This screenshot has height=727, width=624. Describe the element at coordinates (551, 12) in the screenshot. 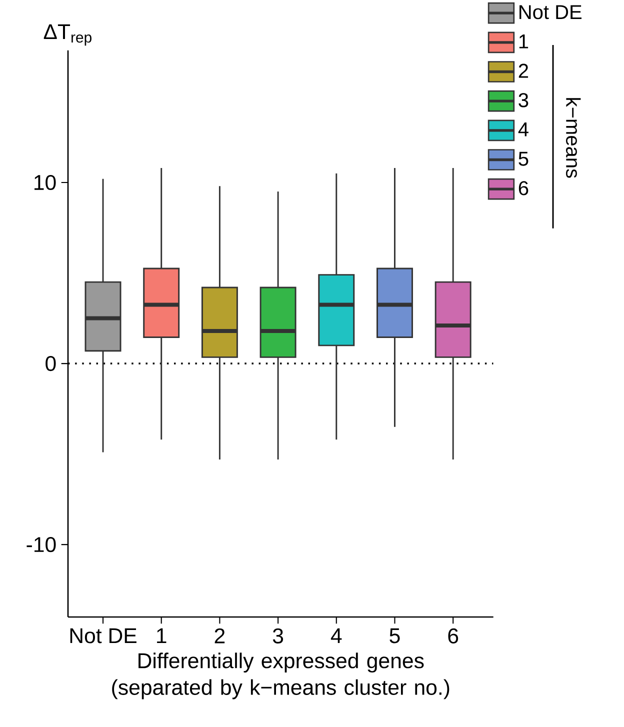

I see `legend-label: Not DE` at that location.